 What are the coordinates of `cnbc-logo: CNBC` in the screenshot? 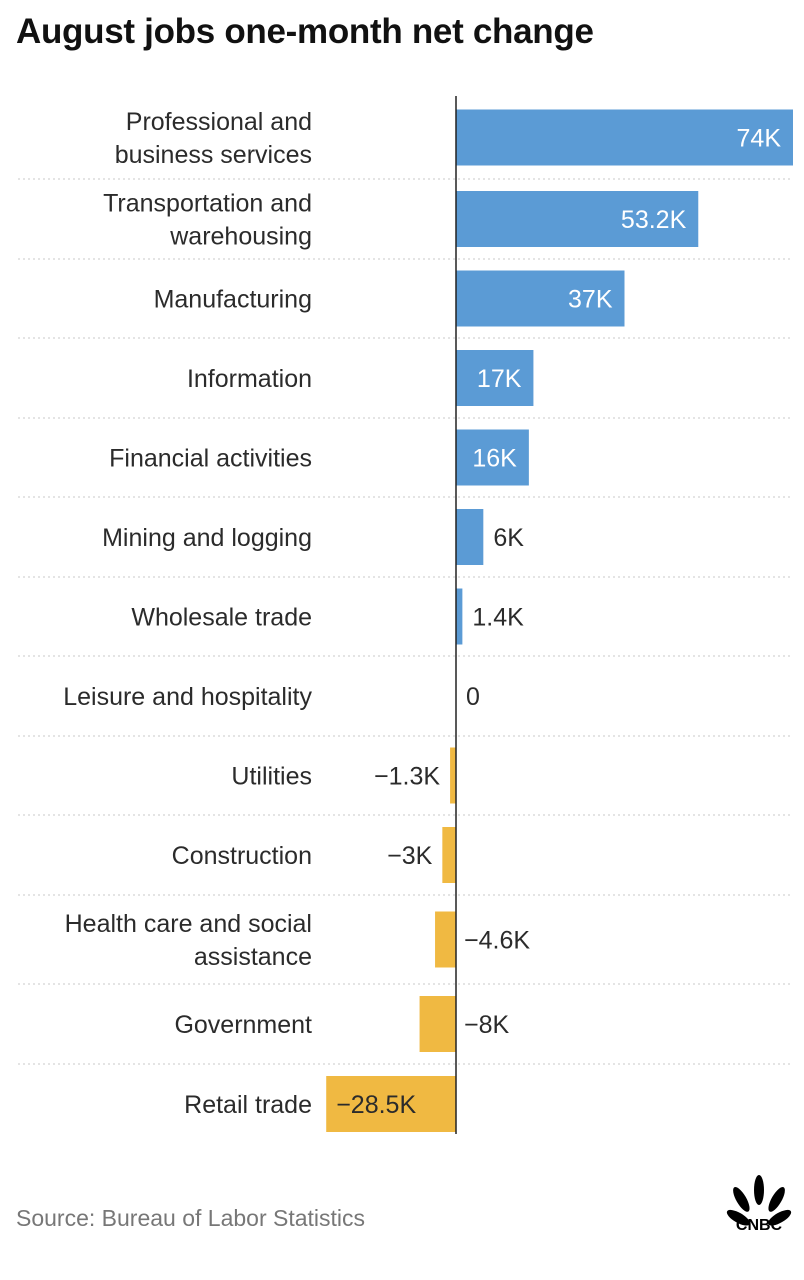 It's located at (759, 1203).